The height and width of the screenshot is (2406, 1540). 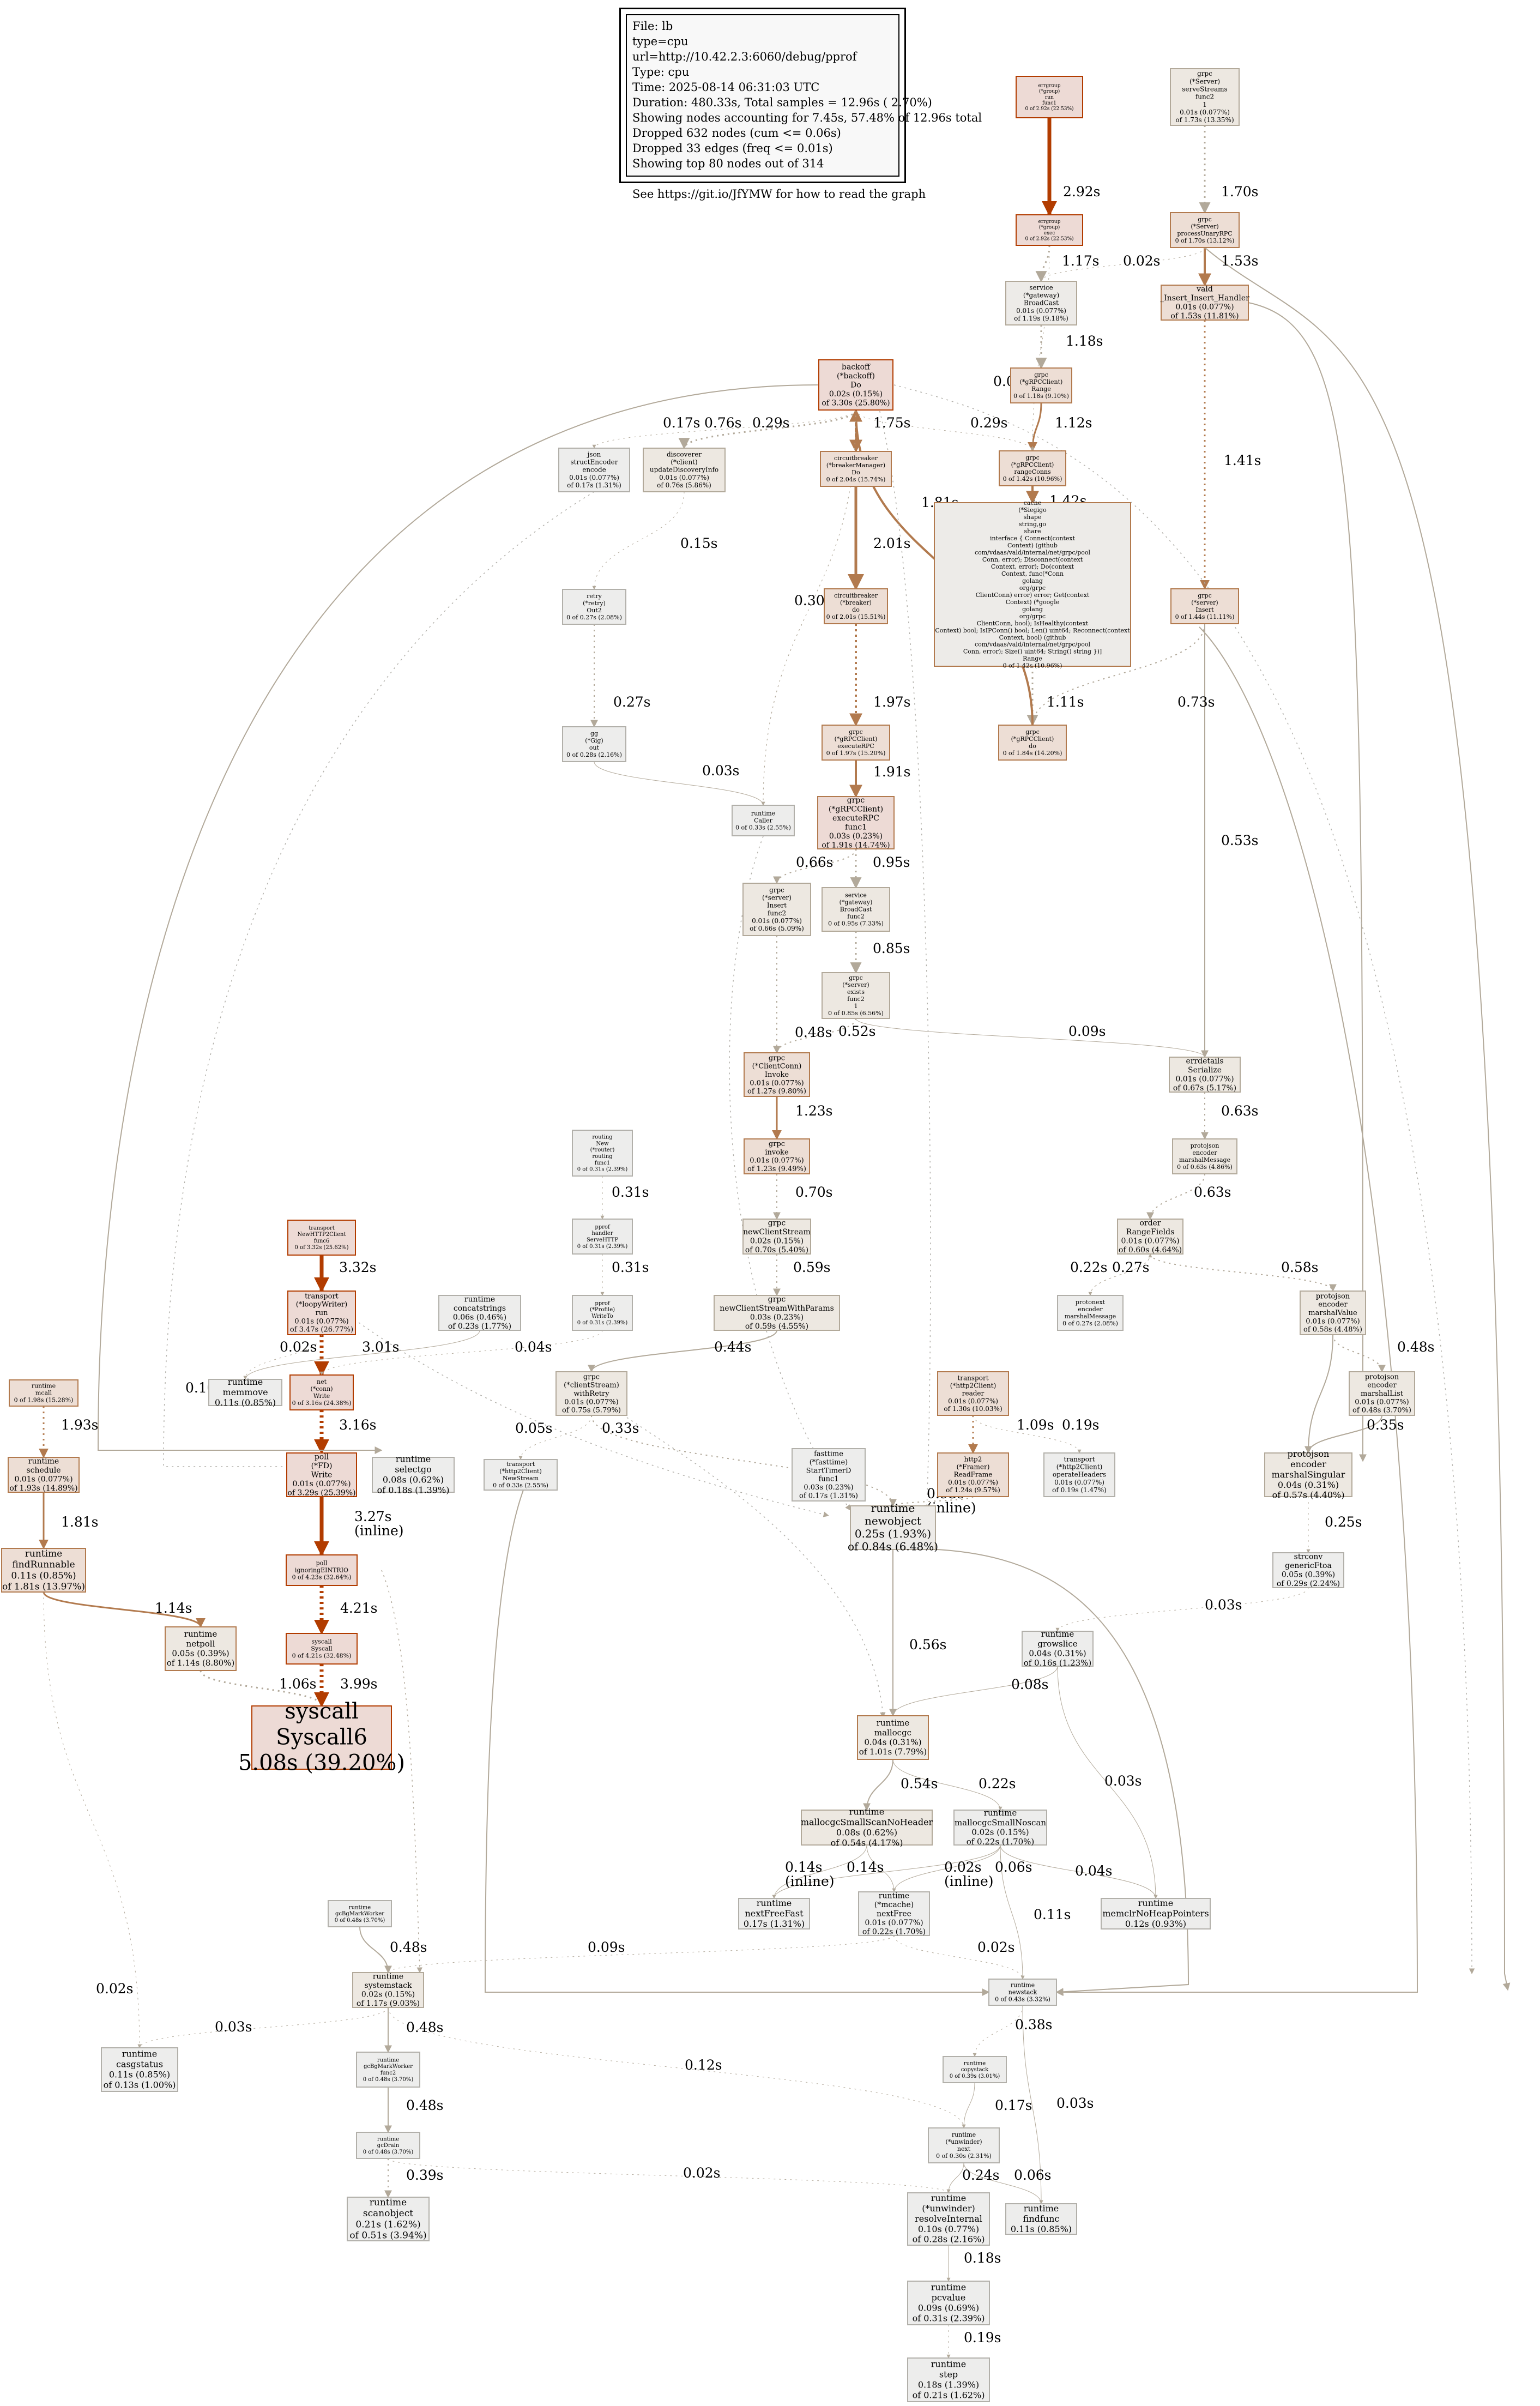 I want to click on node-grpc-range: grpc (*gRPCClient) Range 0 of 1.18s (9.10%), so click(x=1041, y=385).